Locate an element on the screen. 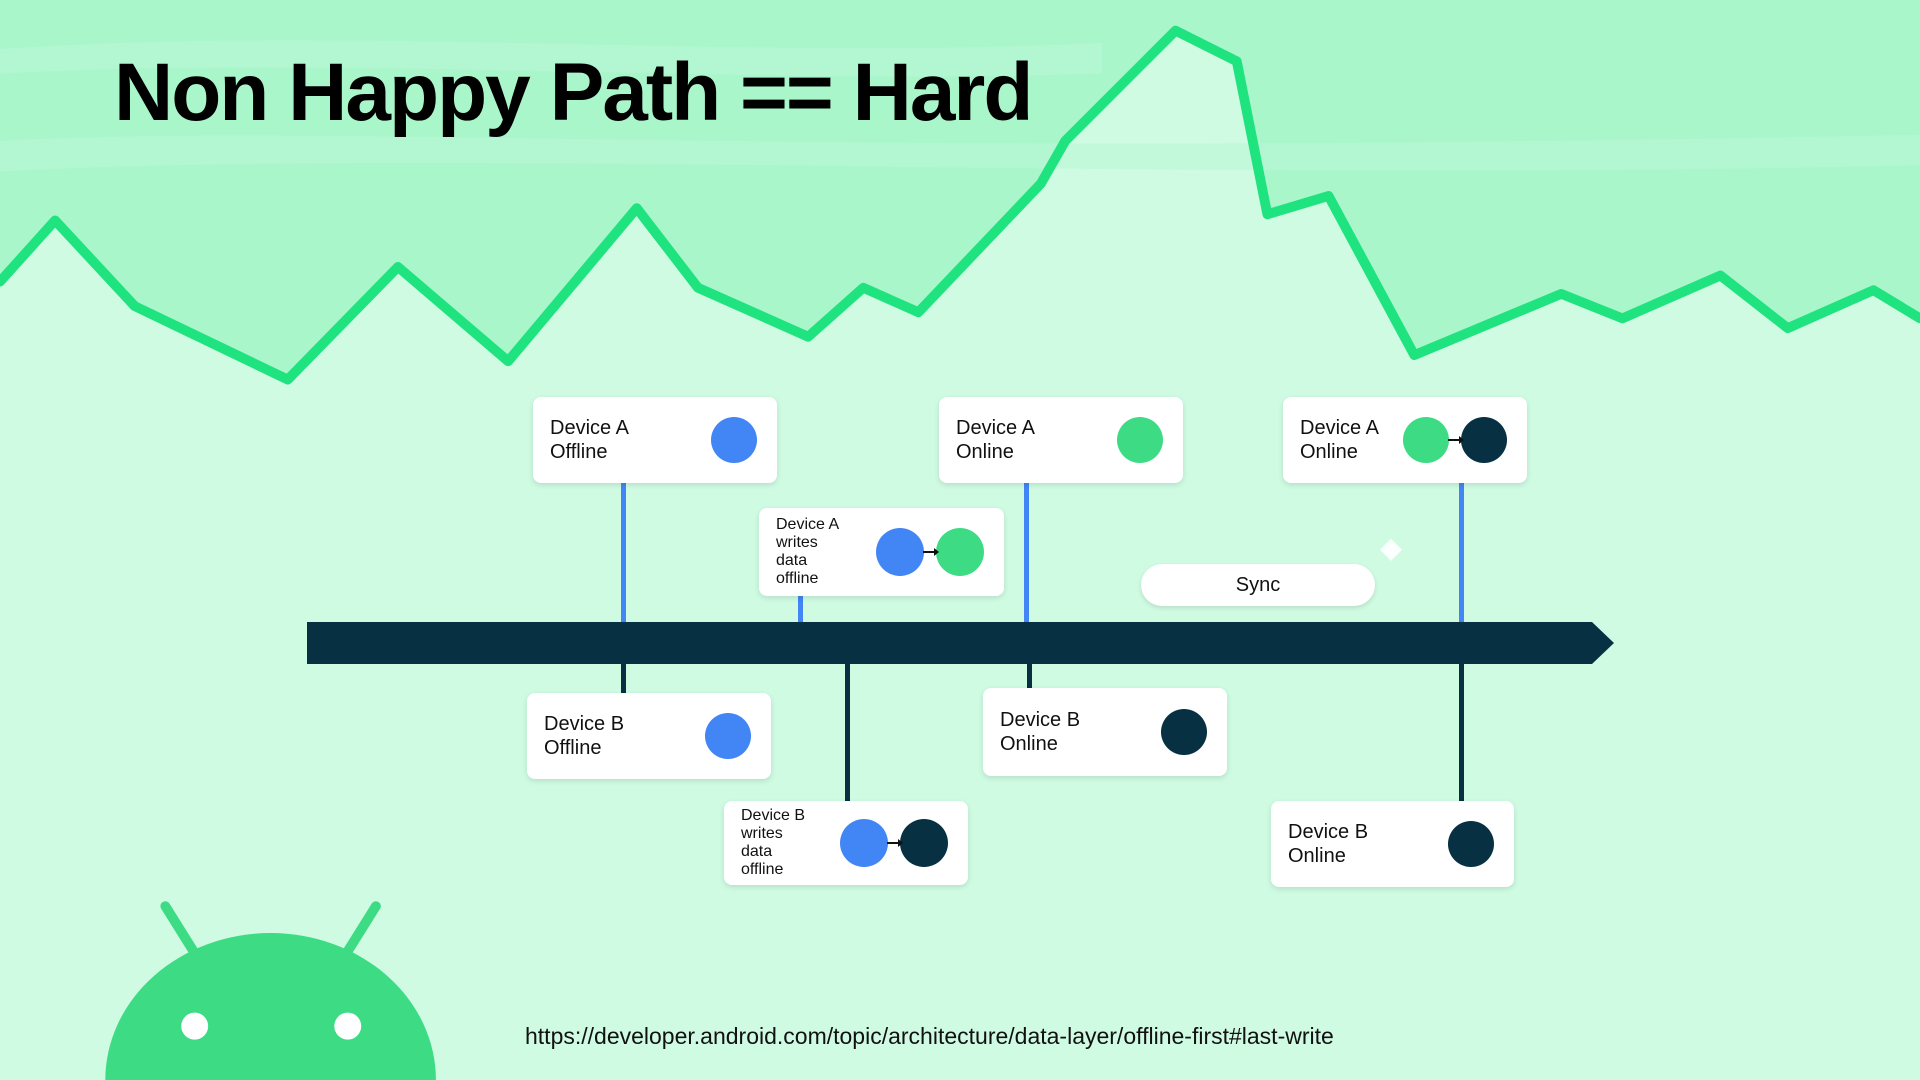 This screenshot has width=1920, height=1080. connector-b-online is located at coordinates (1029, 676).